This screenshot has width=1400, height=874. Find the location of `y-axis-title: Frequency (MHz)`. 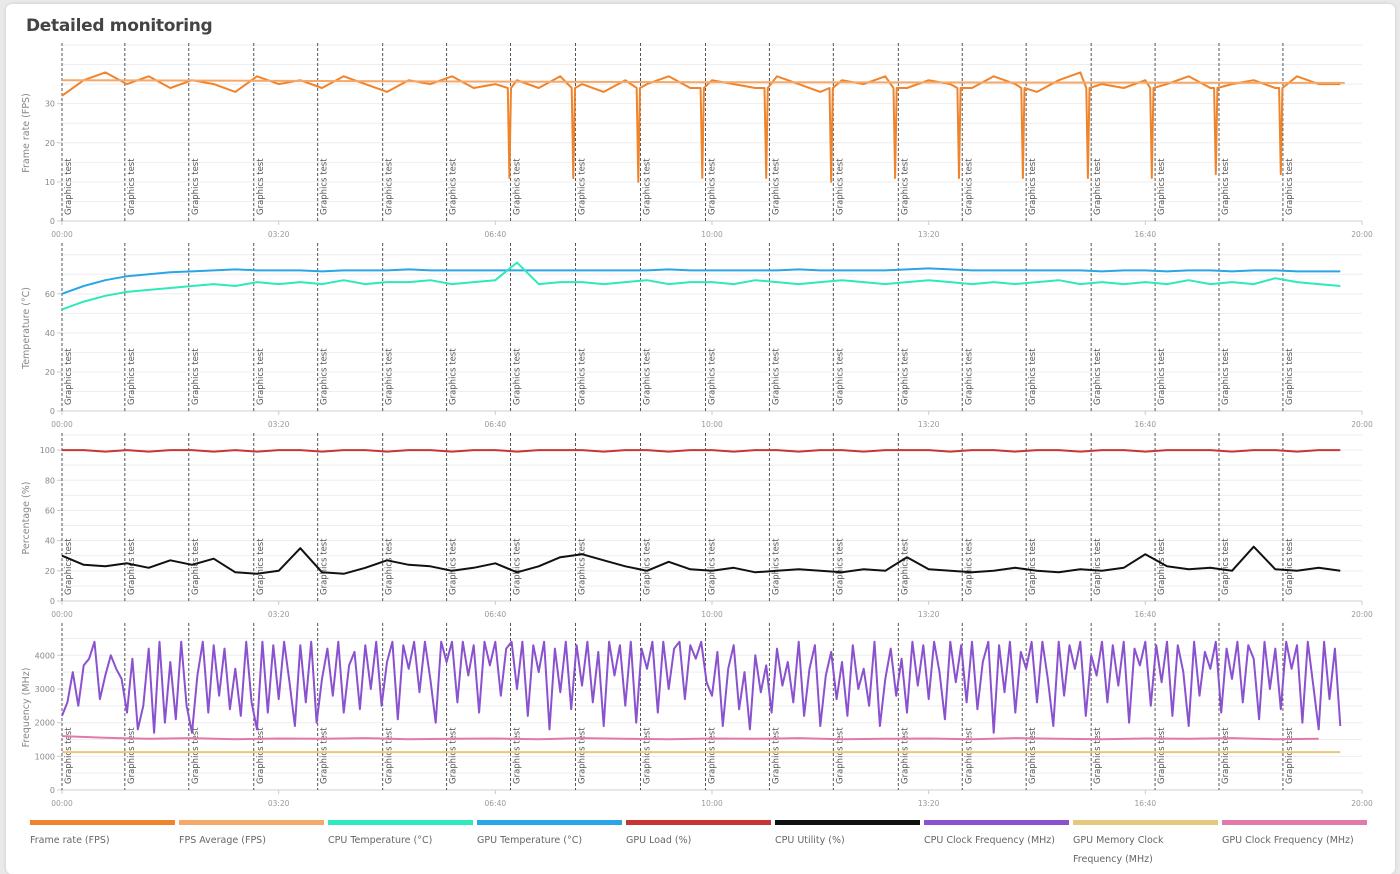

y-axis-title: Frequency (MHz) is located at coordinates (26, 708).